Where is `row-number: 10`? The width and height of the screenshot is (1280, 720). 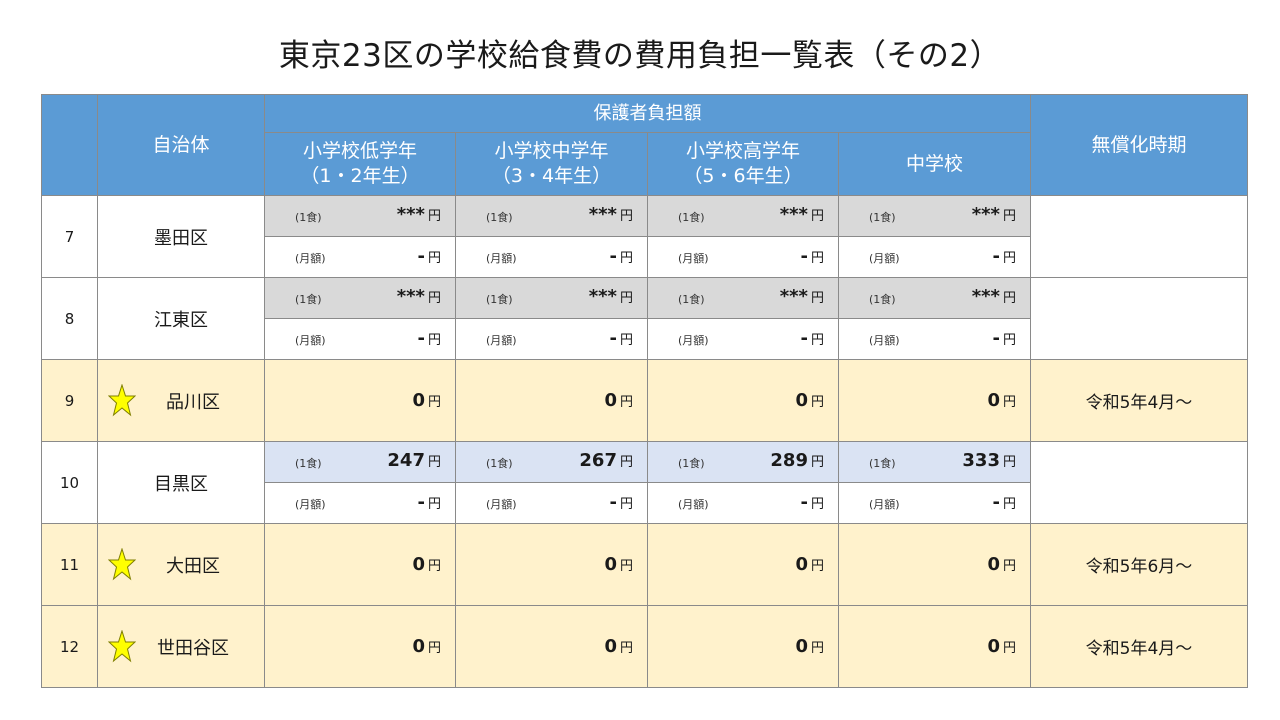
row-number: 10 is located at coordinates (69, 482).